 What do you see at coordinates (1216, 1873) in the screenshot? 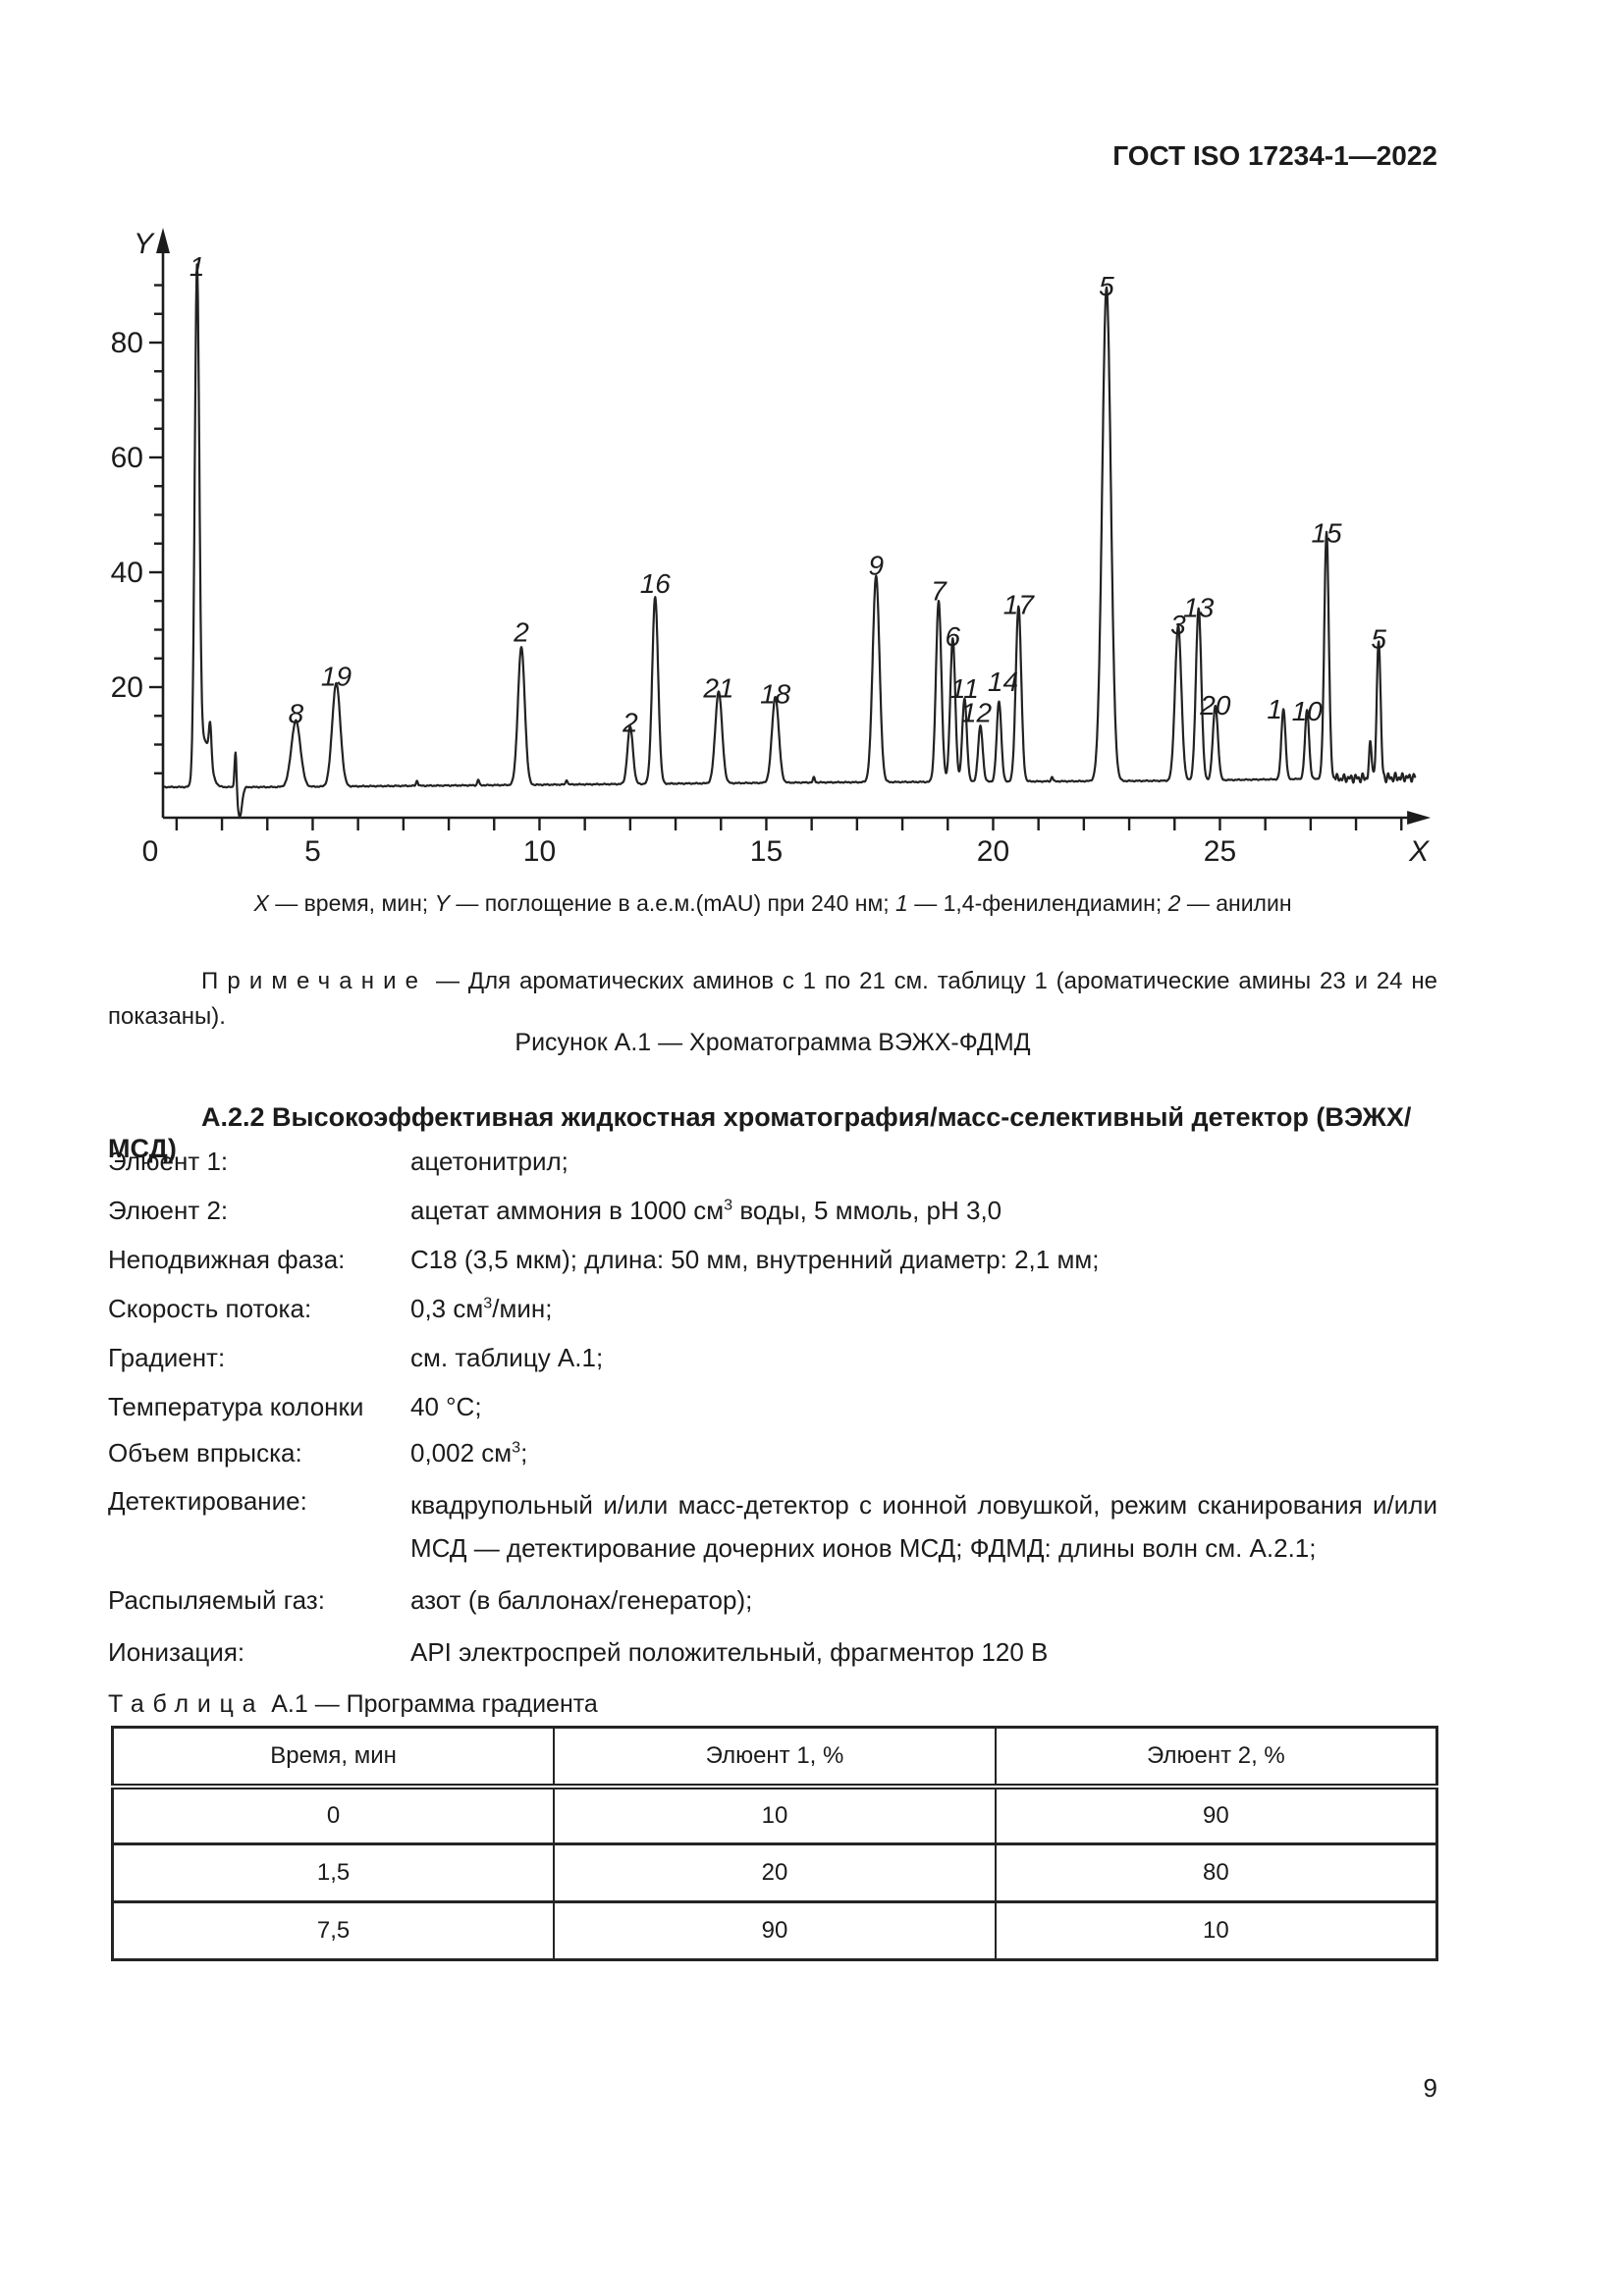
I see `table-cell: 80` at bounding box center [1216, 1873].